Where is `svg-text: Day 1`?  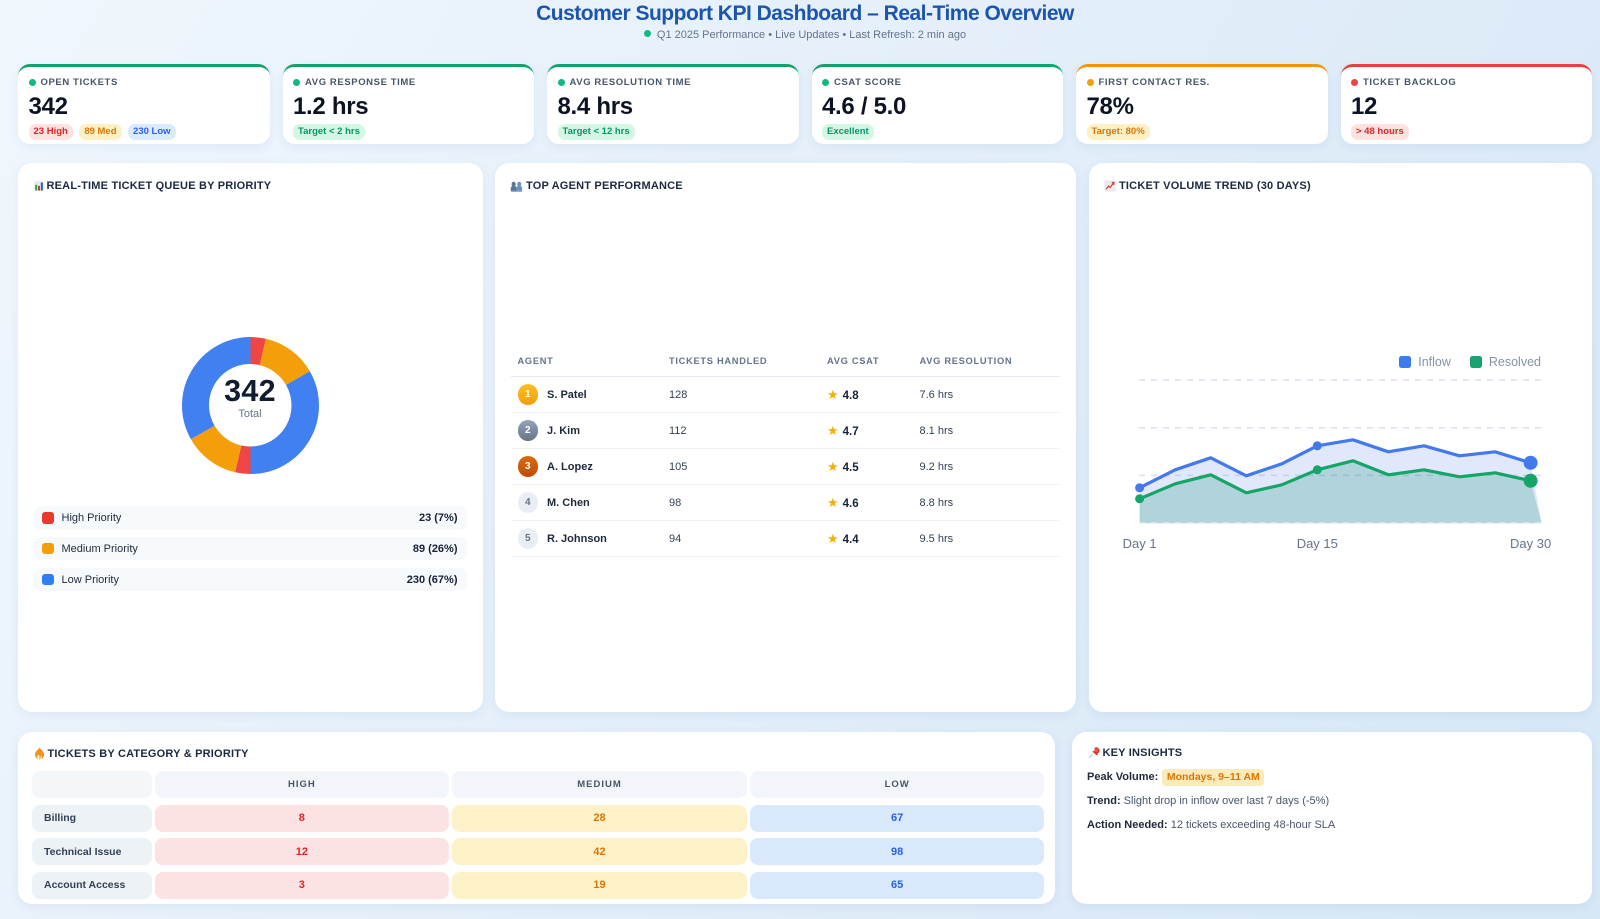 svg-text: Day 1 is located at coordinates (1139, 543).